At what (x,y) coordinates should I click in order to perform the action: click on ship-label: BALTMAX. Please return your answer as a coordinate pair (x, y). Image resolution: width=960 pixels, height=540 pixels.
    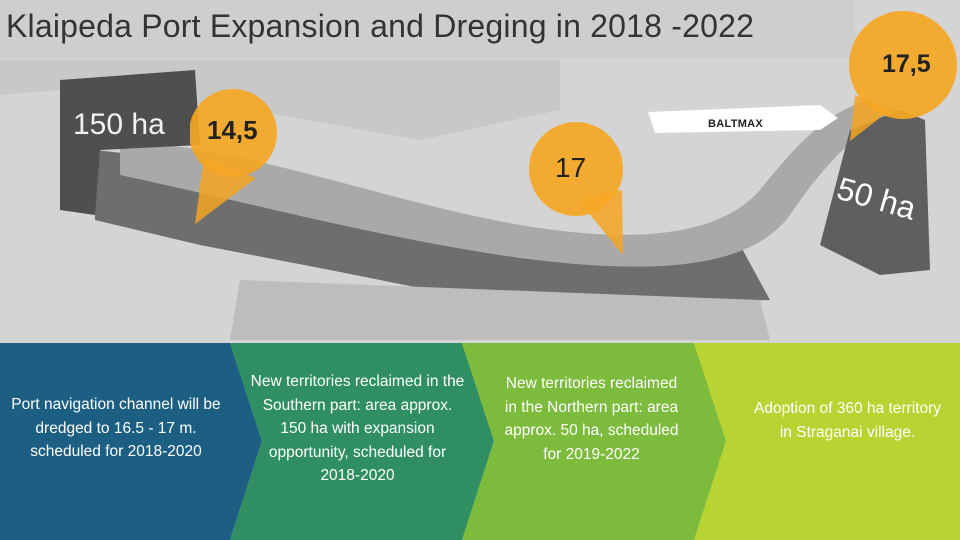
    Looking at the image, I should click on (736, 124).